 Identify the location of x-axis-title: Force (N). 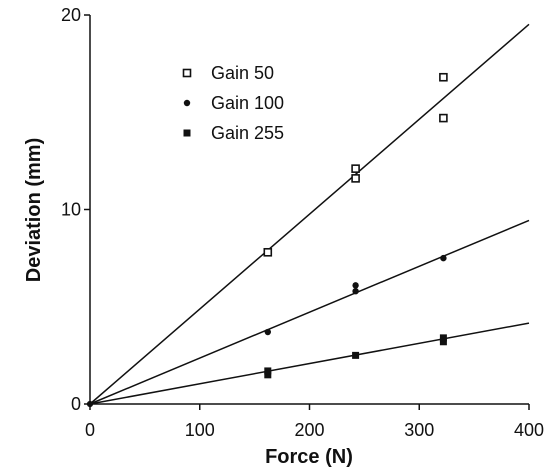
(309, 457).